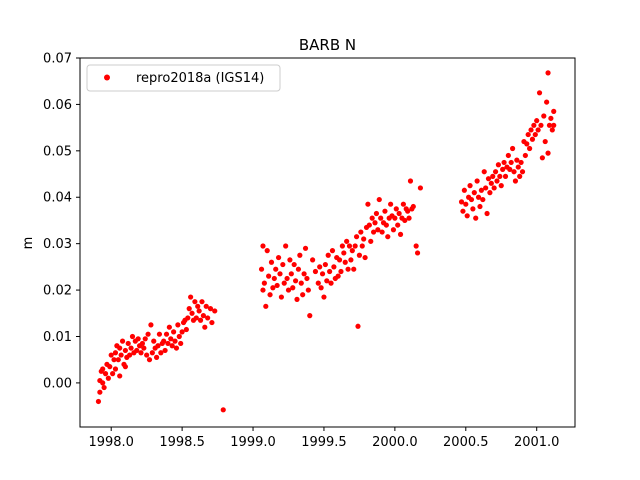 Image resolution: width=640 pixels, height=480 pixels. What do you see at coordinates (327, 45) in the screenshot?
I see `chart-title: BARB N` at bounding box center [327, 45].